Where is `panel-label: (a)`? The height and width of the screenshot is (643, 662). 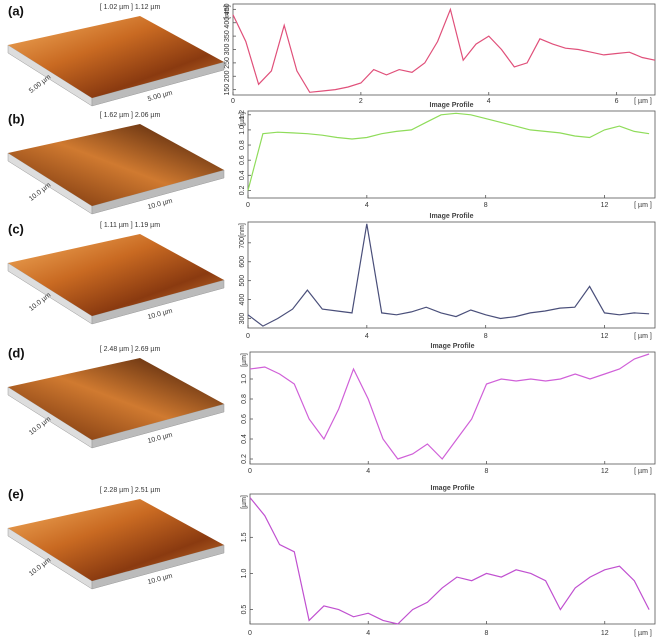 panel-label: (a) is located at coordinates (16, 10).